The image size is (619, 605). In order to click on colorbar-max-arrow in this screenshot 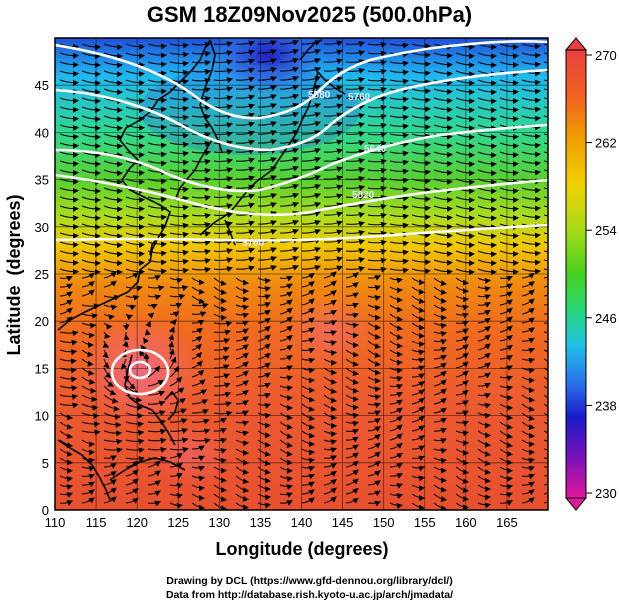, I will do `click(576, 44)`.